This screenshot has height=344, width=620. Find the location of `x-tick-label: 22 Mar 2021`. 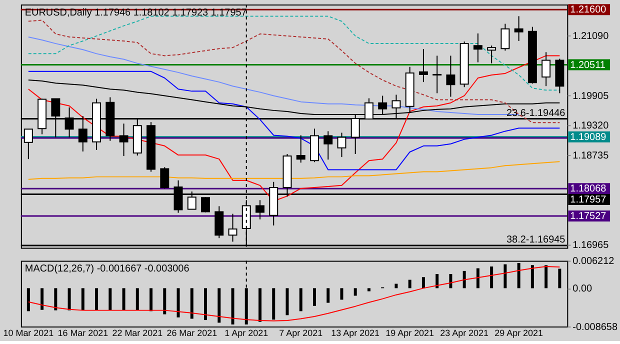

x-tick-label: 22 Mar 2021 is located at coordinates (137, 333).